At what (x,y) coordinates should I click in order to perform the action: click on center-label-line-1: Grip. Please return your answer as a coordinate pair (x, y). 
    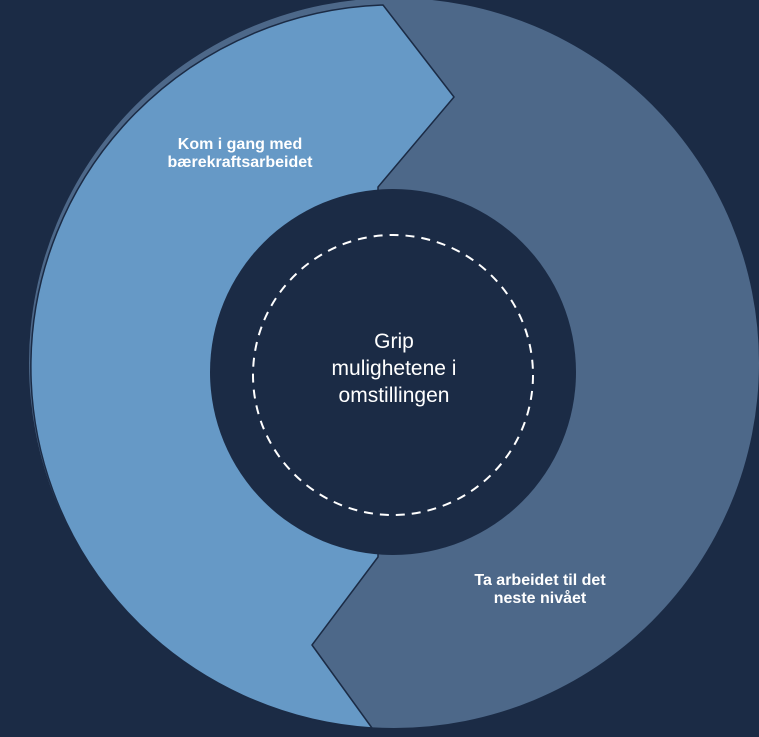
    Looking at the image, I should click on (394, 341).